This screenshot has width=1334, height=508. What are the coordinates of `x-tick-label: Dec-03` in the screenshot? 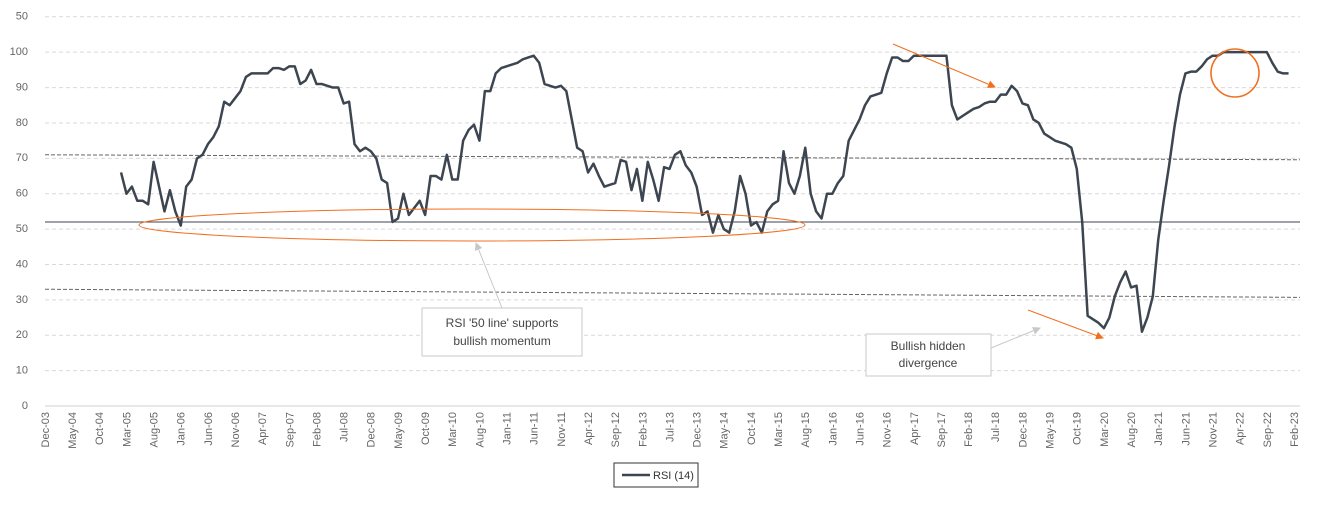 It's located at (46, 429).